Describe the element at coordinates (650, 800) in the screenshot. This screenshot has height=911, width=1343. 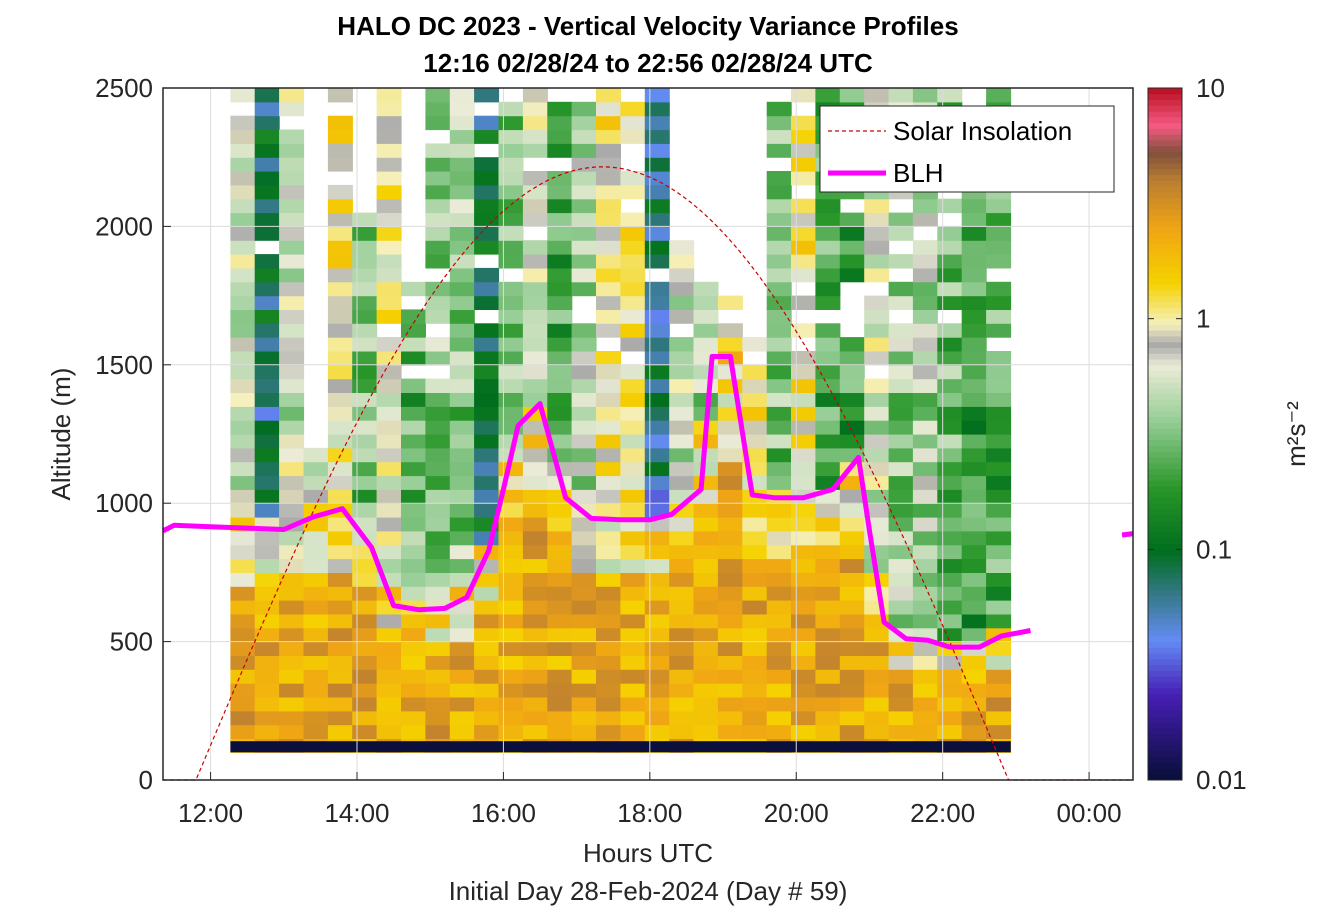
I see `x-axis-ticks: 12:00 14:00 16:00 18:00 20:00 22:00 00:00` at that location.